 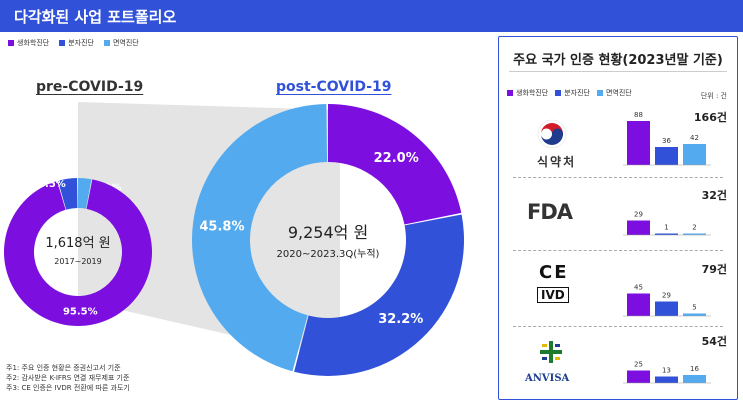 I want to click on footnote: 주2: 감사받은 K-IFRS 연결 재무제표 기준, so click(x=68, y=378).